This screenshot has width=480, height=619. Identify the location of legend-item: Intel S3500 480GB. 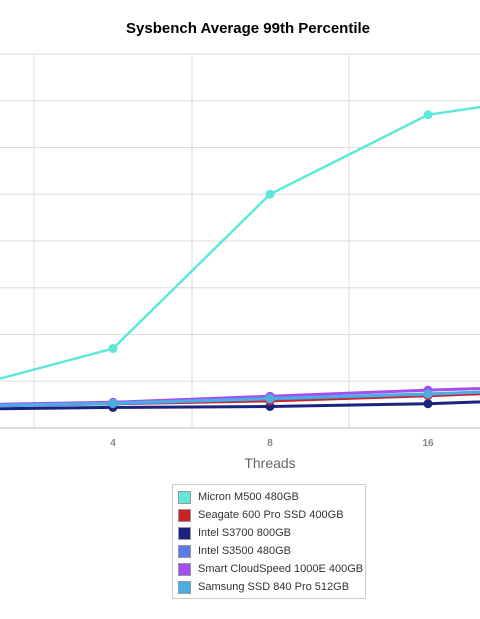
(269, 551).